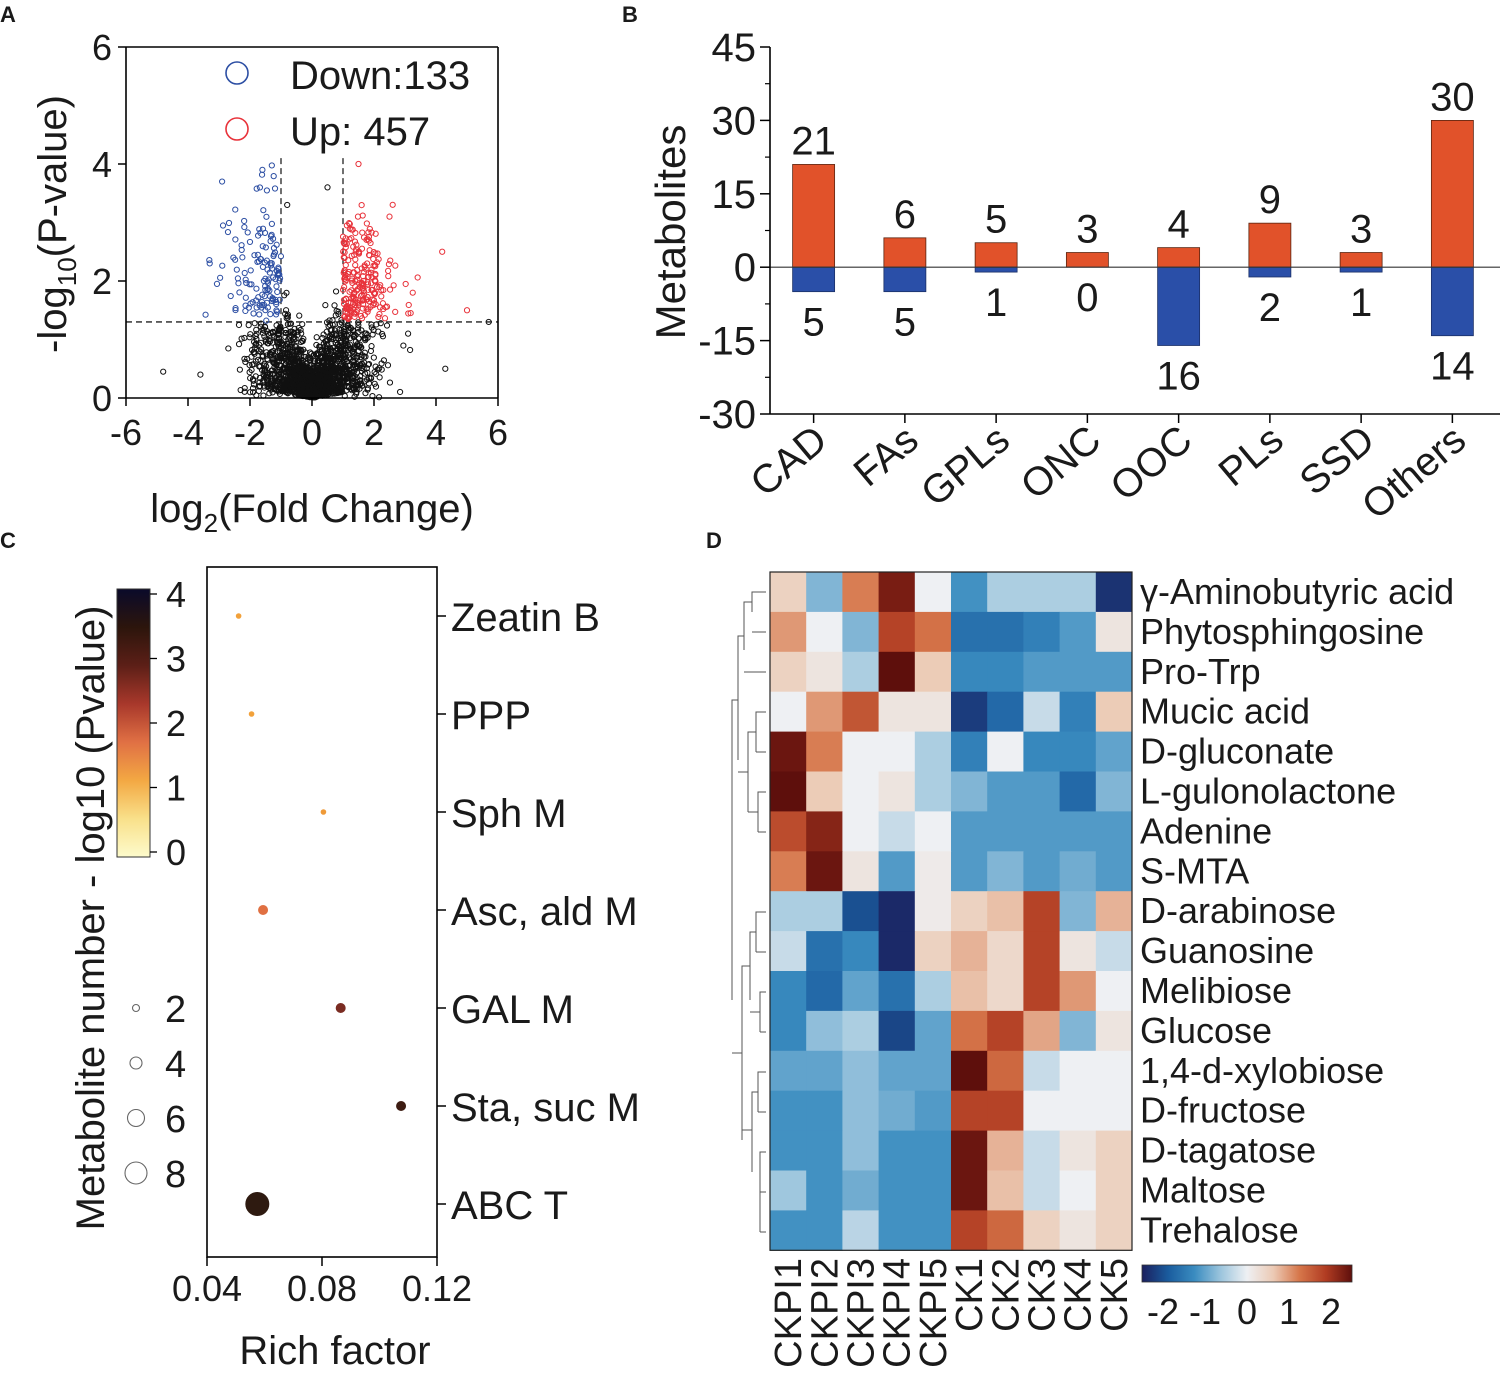 The width and height of the screenshot is (1507, 1377). Describe the element at coordinates (360, 132) in the screenshot. I see `legend-label: Up: 457` at that location.